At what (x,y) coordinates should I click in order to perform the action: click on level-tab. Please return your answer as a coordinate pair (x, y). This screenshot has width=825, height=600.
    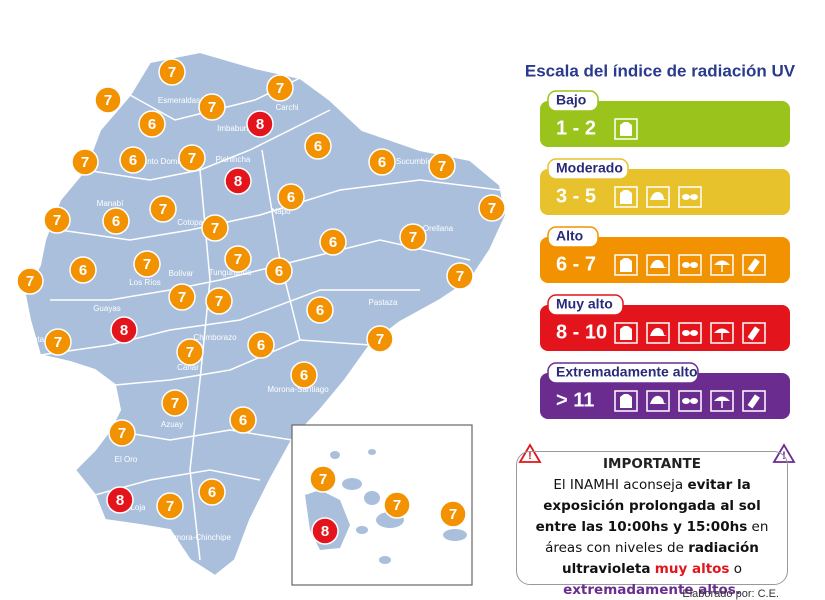
    Looking at the image, I should click on (588, 169).